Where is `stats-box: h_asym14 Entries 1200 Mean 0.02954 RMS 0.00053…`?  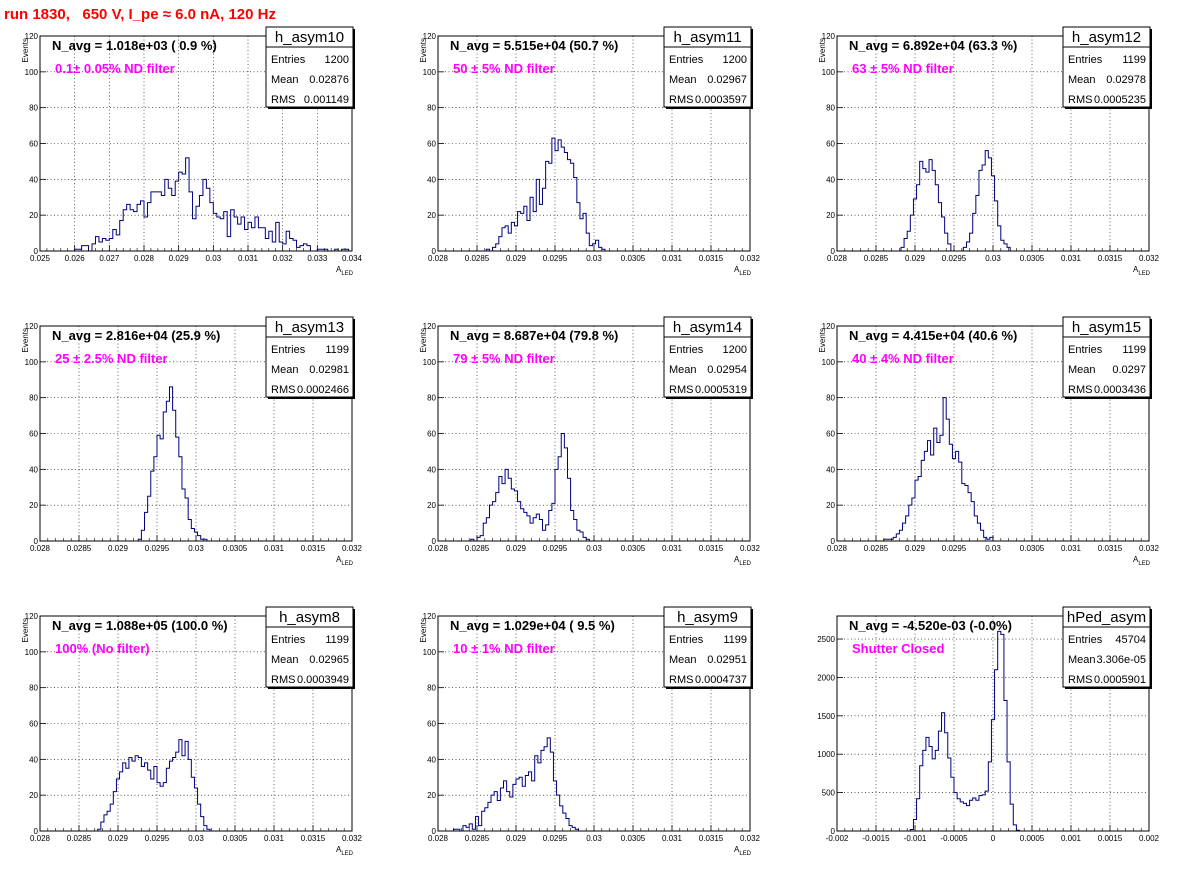 stats-box: h_asym14 Entries 1200 Mean 0.02954 RMS 0.00053… is located at coordinates (708, 357).